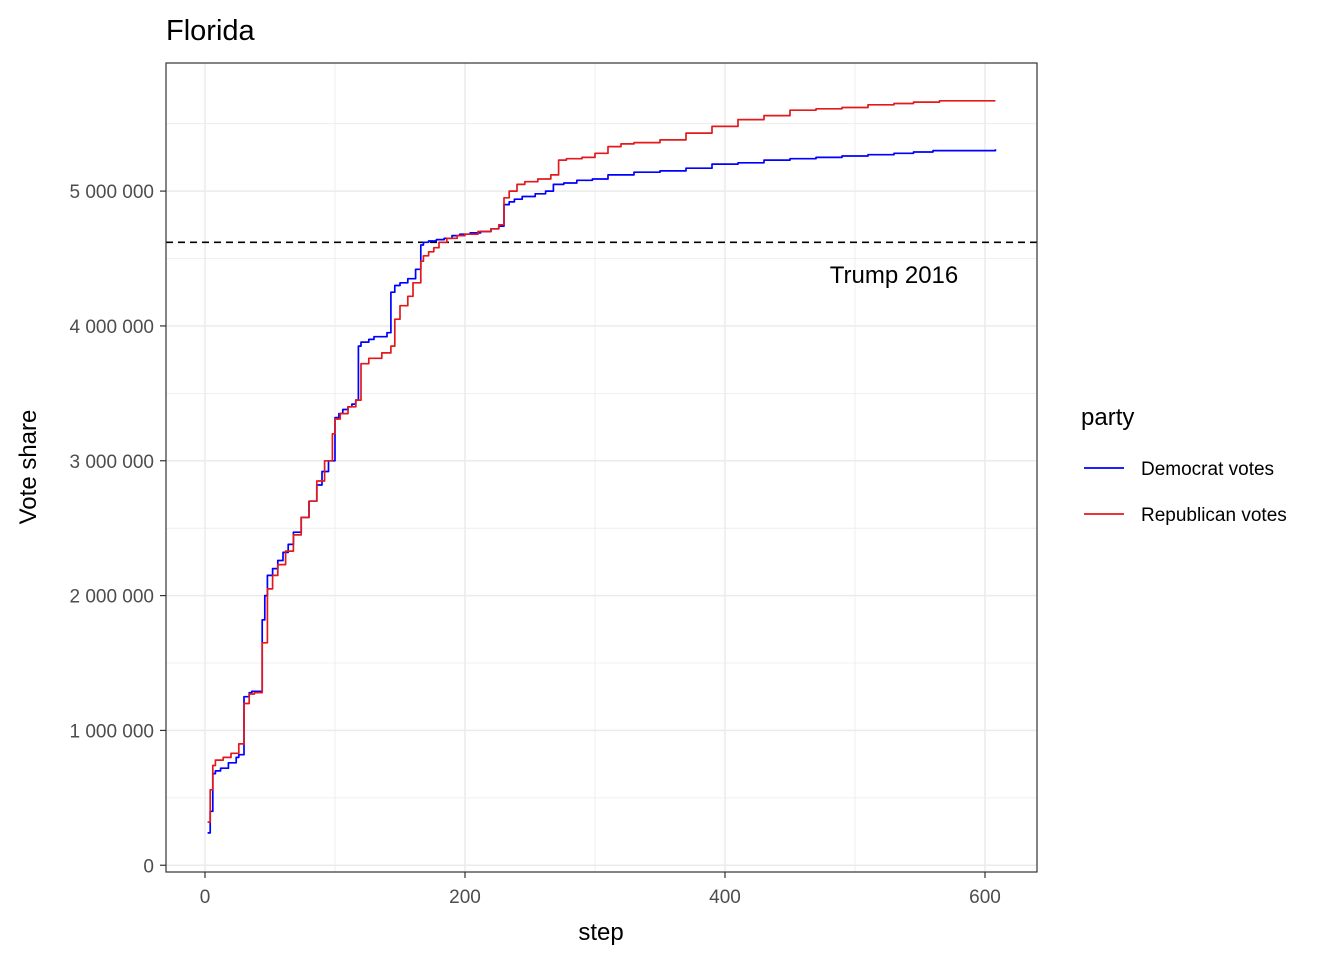 The image size is (1344, 960). Describe the element at coordinates (148, 866) in the screenshot. I see `y-tick-label: 0` at that location.